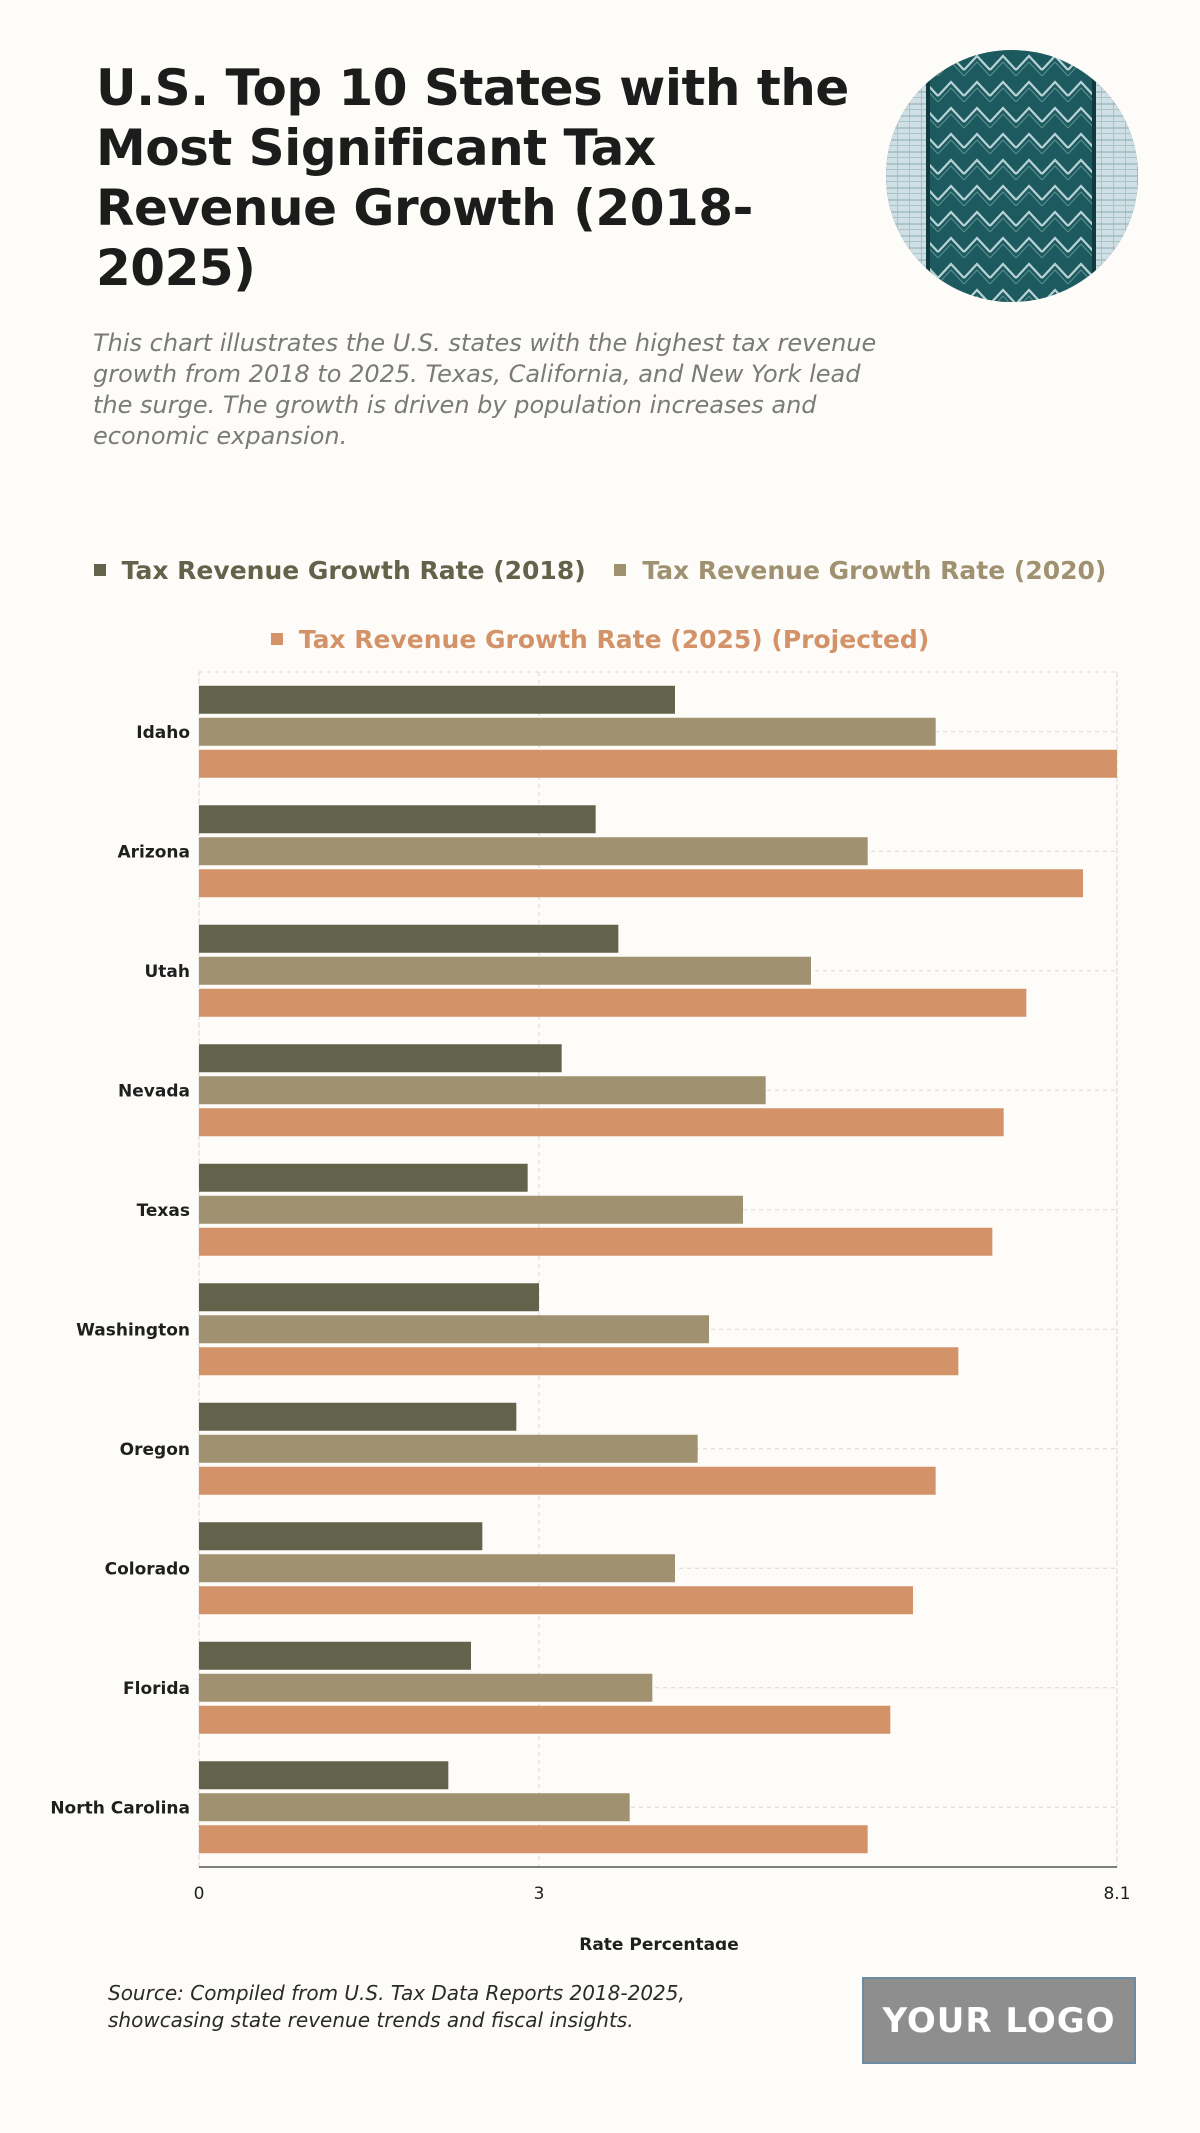 This screenshot has width=1200, height=2133. What do you see at coordinates (99, 570) in the screenshot?
I see `legend-swatch-2018` at bounding box center [99, 570].